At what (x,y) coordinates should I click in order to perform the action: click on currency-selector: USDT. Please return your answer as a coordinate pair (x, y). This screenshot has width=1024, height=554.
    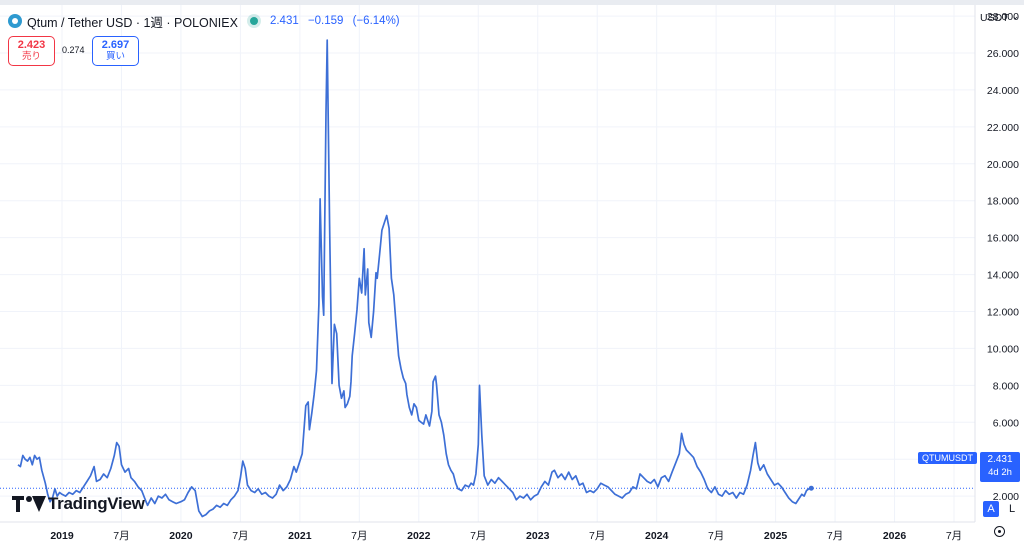
    Looking at the image, I should click on (999, 18).